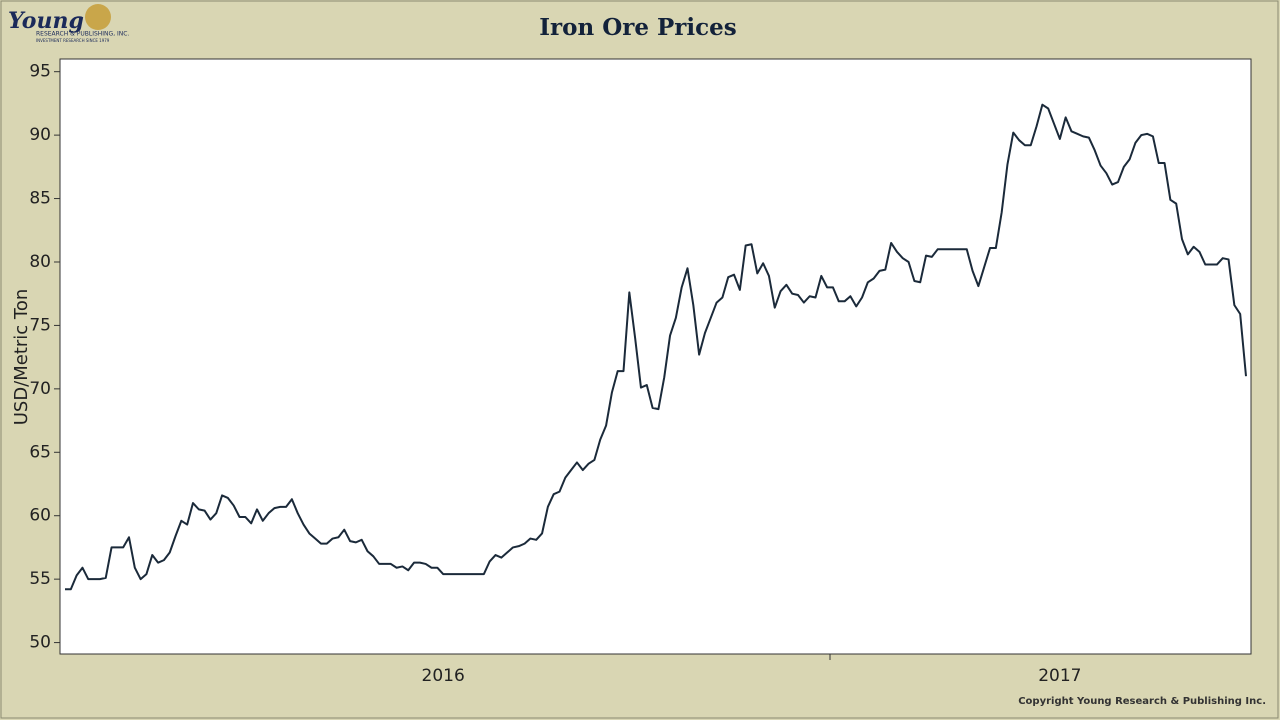 This screenshot has width=1280, height=720. Describe the element at coordinates (40, 516) in the screenshot. I see `y-tick-label: 60` at that location.